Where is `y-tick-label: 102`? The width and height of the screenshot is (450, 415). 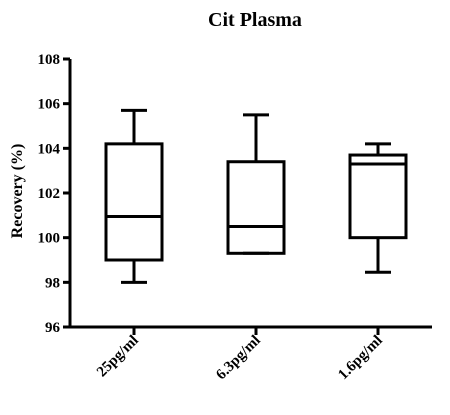
y-tick-label: 102 is located at coordinates (49, 194).